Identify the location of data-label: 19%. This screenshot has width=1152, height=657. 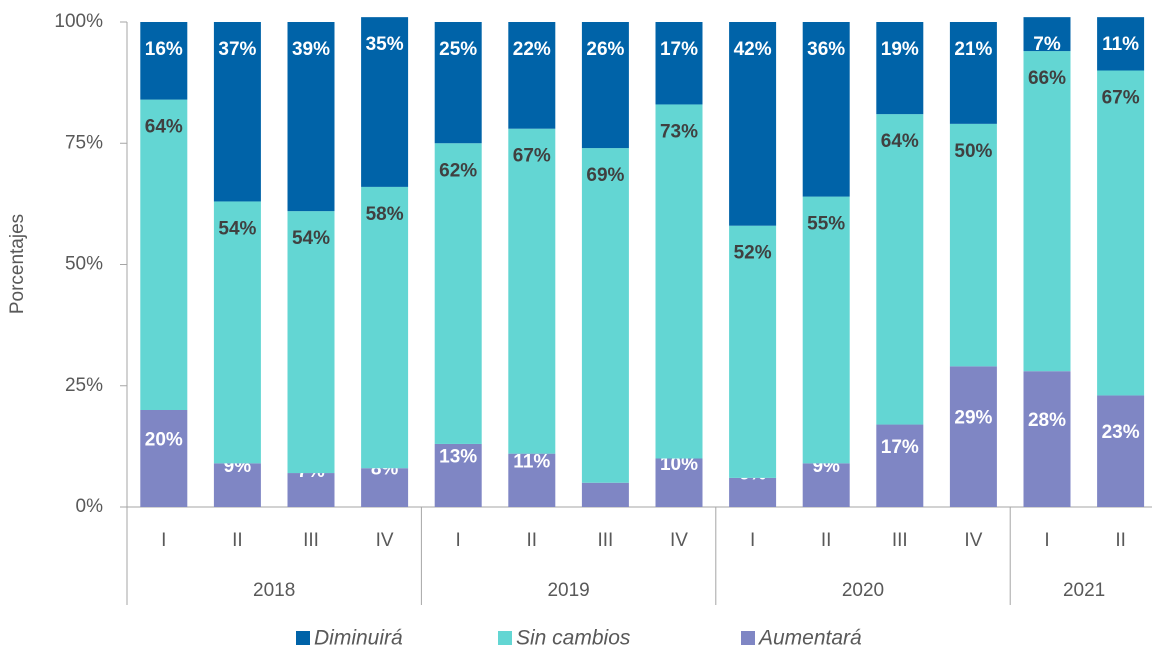
(900, 49).